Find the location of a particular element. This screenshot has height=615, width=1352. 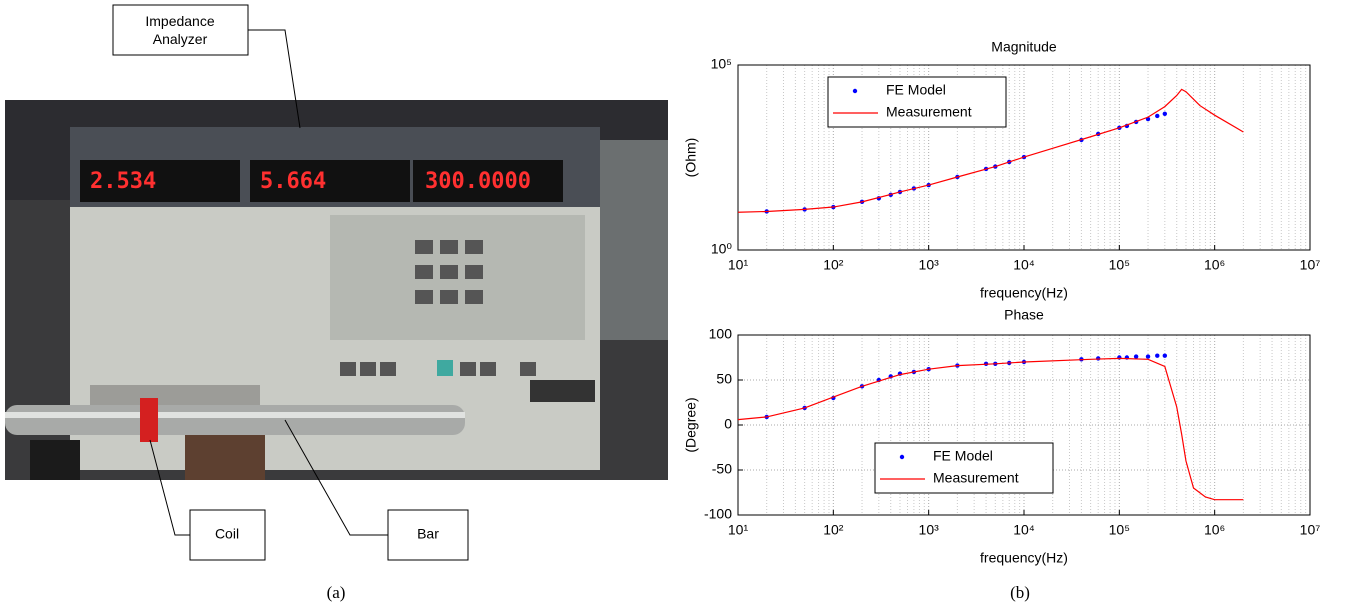

label-plate is located at coordinates (562, 391).